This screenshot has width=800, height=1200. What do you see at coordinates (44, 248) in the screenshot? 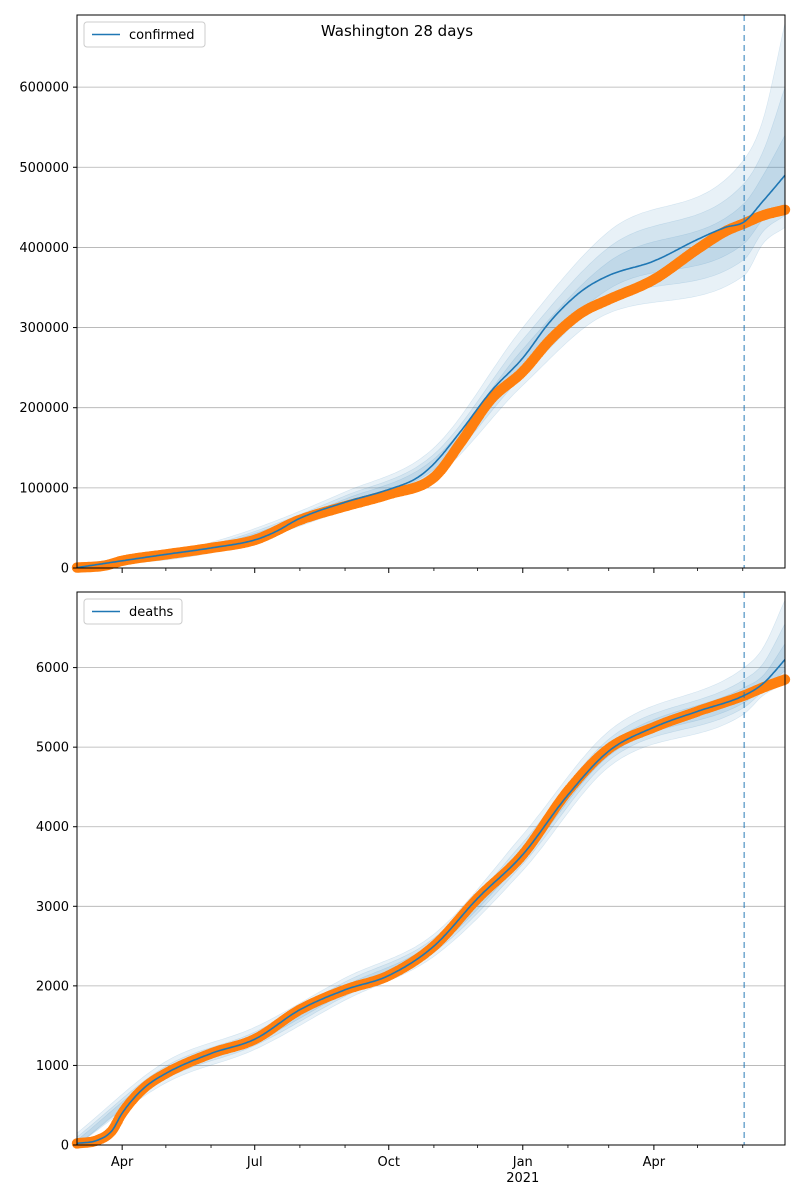
I see `y-tick-label: 400000` at bounding box center [44, 248].